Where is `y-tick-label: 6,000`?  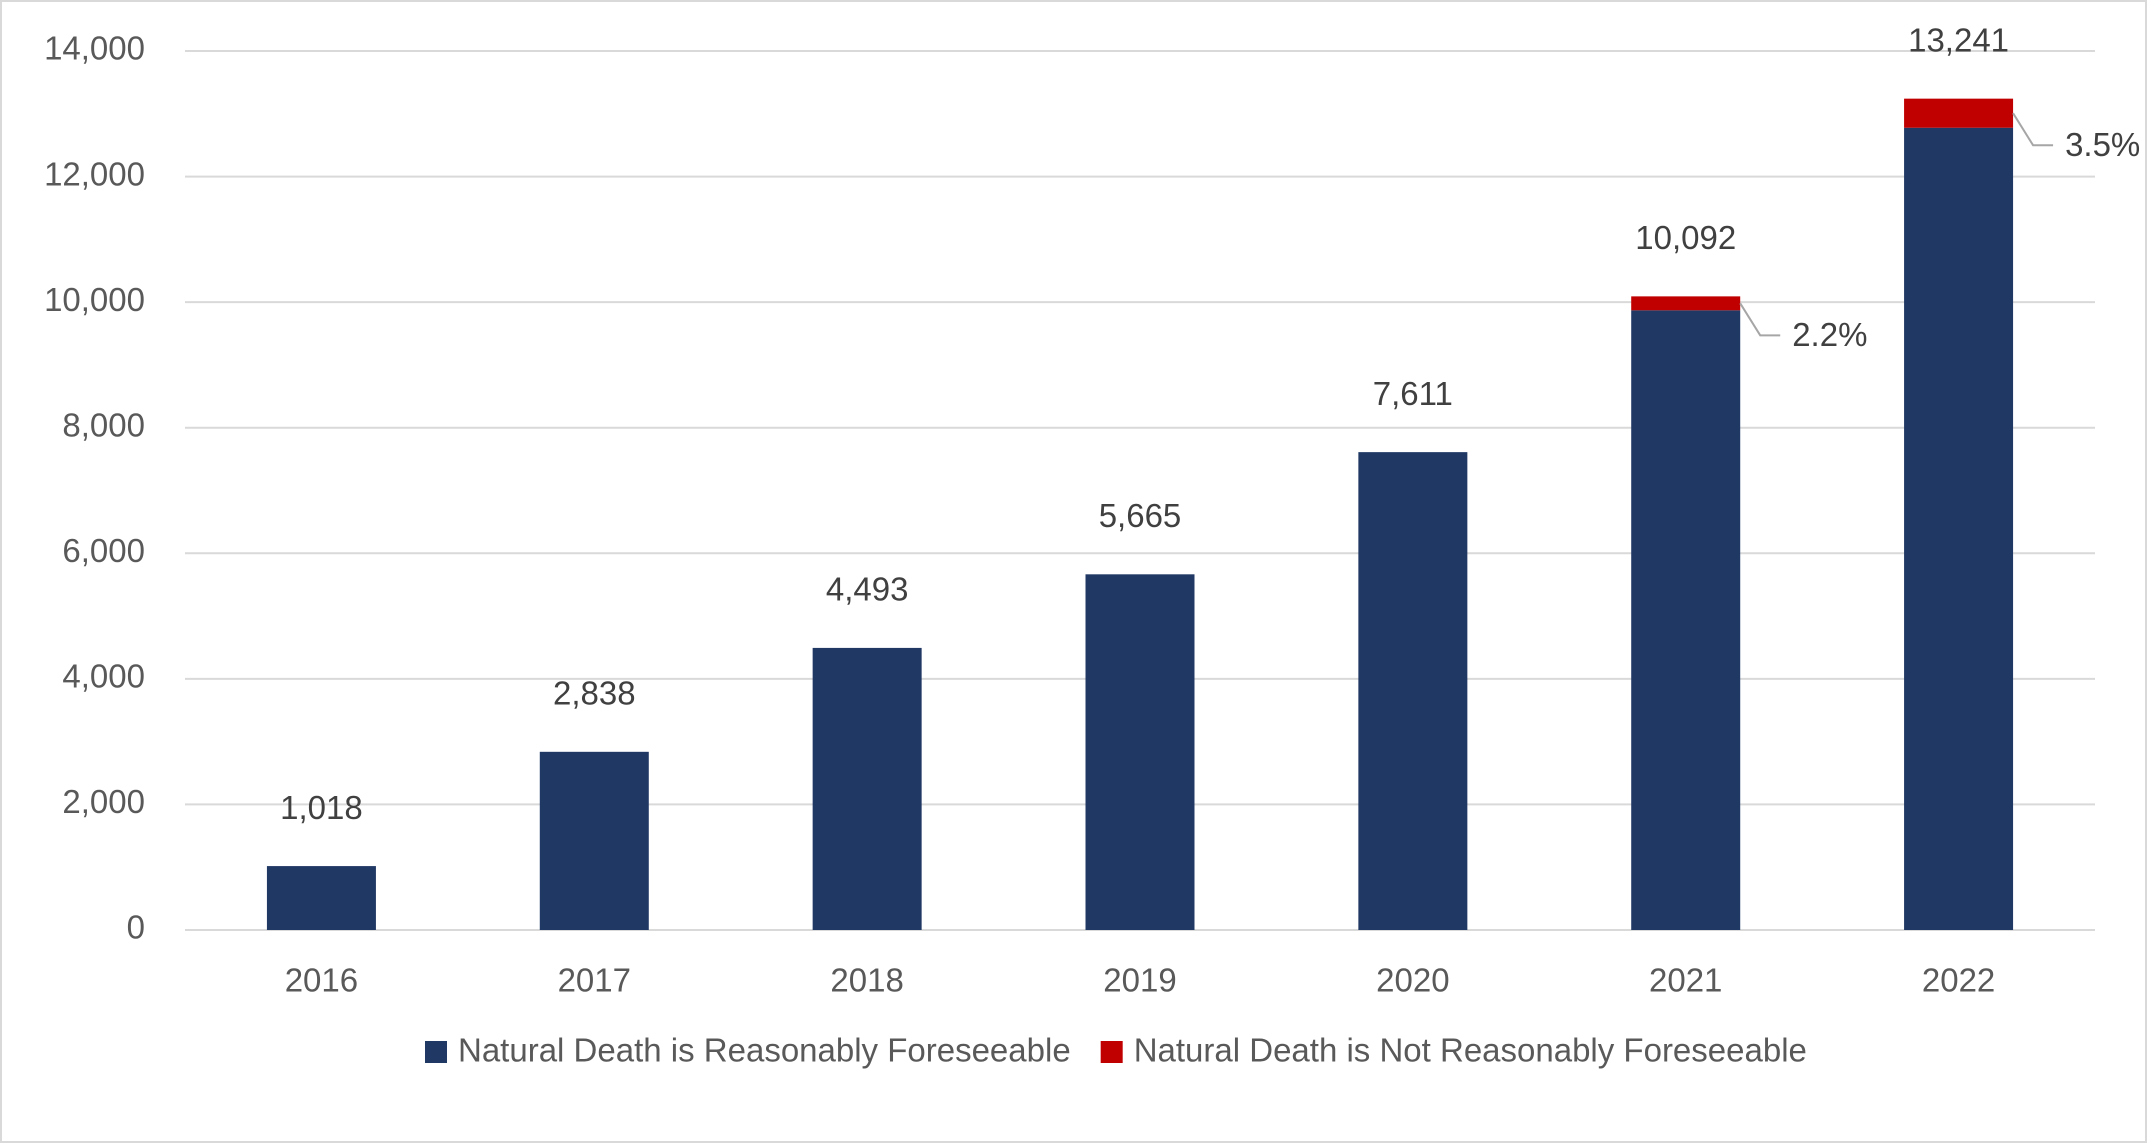
y-tick-label: 6,000 is located at coordinates (103, 550).